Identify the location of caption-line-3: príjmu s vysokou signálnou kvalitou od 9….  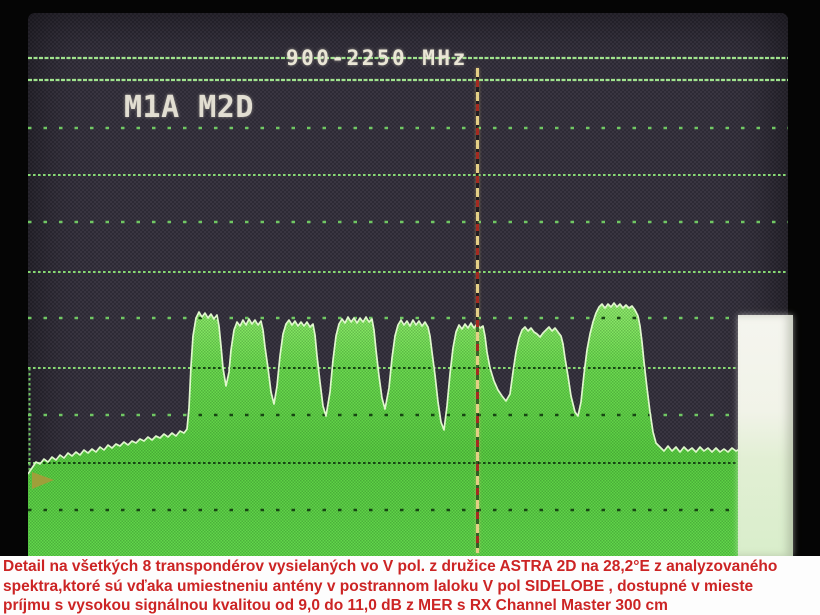
(335, 605).